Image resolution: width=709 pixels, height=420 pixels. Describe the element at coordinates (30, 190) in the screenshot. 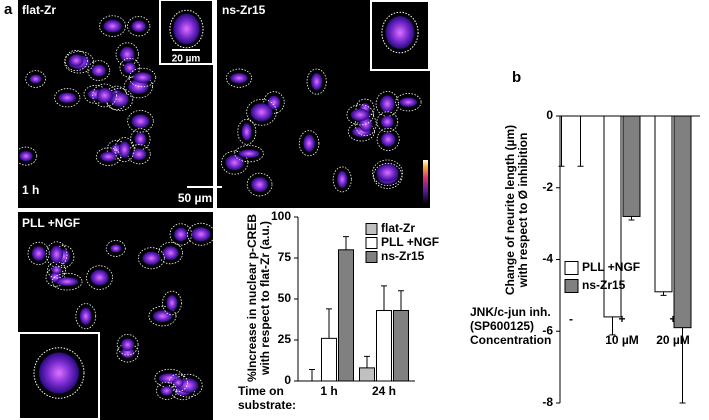

I see `time-label: 1 h` at that location.